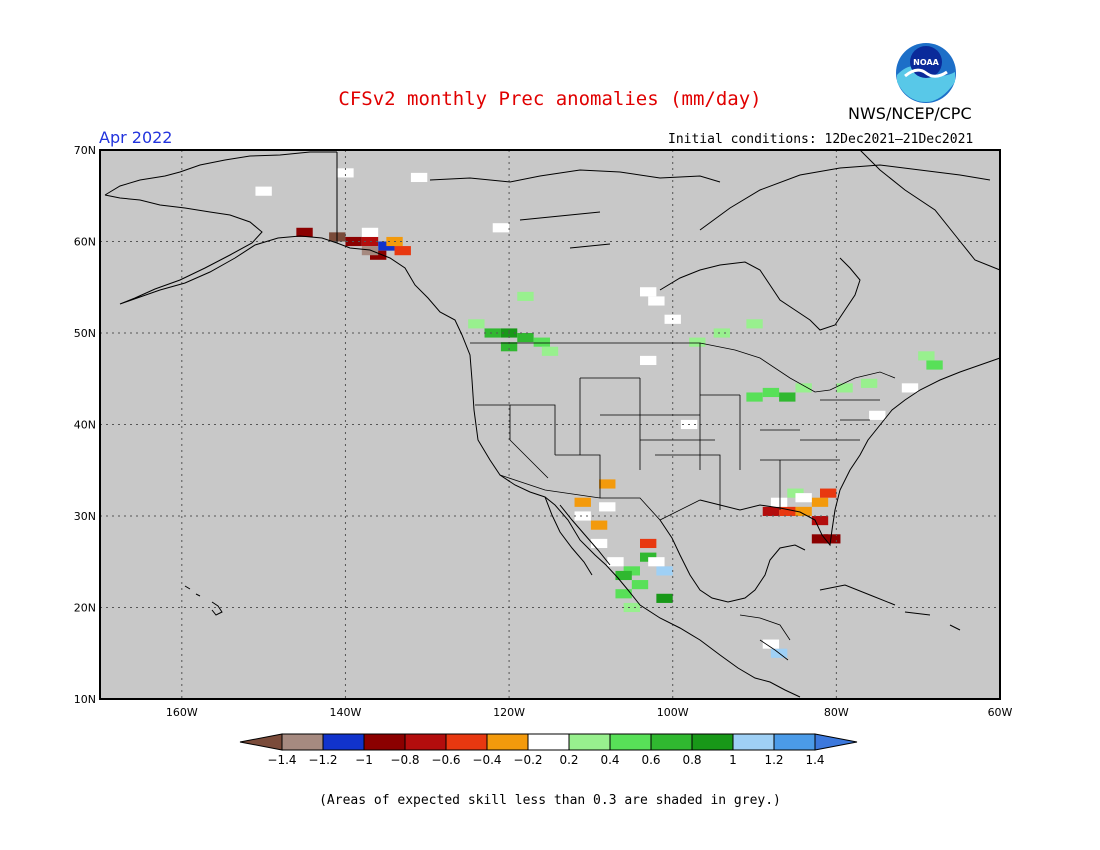 The image size is (1100, 850). What do you see at coordinates (261, 742) in the screenshot?
I see `colorbar-left-arrow` at bounding box center [261, 742].